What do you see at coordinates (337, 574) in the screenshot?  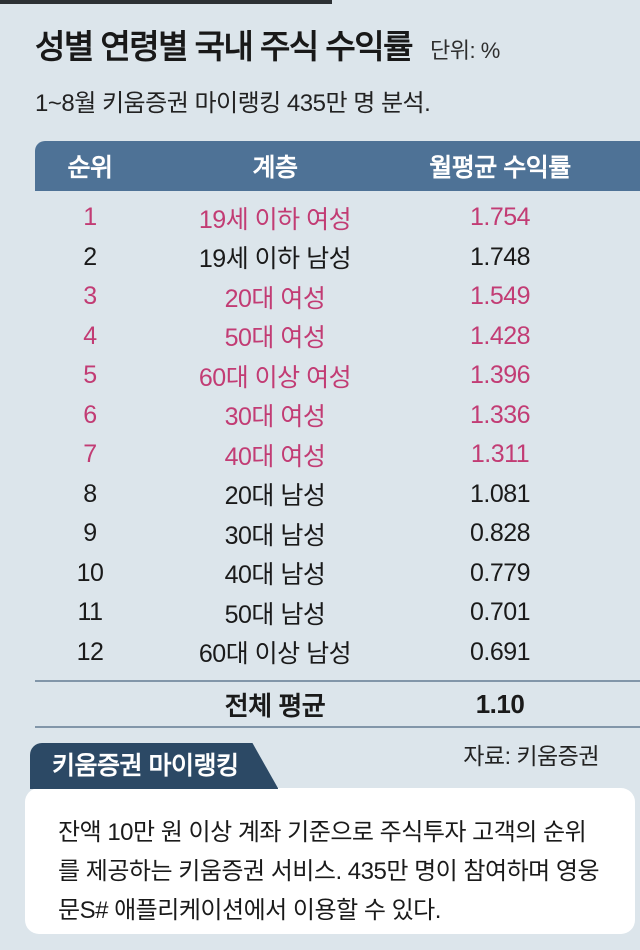 I see `table-row: 10 40대 남성 0.779` at bounding box center [337, 574].